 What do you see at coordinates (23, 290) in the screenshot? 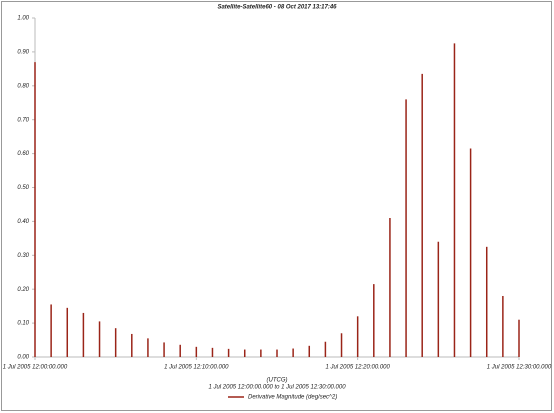
I see `y-tick-label: 0.20` at bounding box center [23, 290].